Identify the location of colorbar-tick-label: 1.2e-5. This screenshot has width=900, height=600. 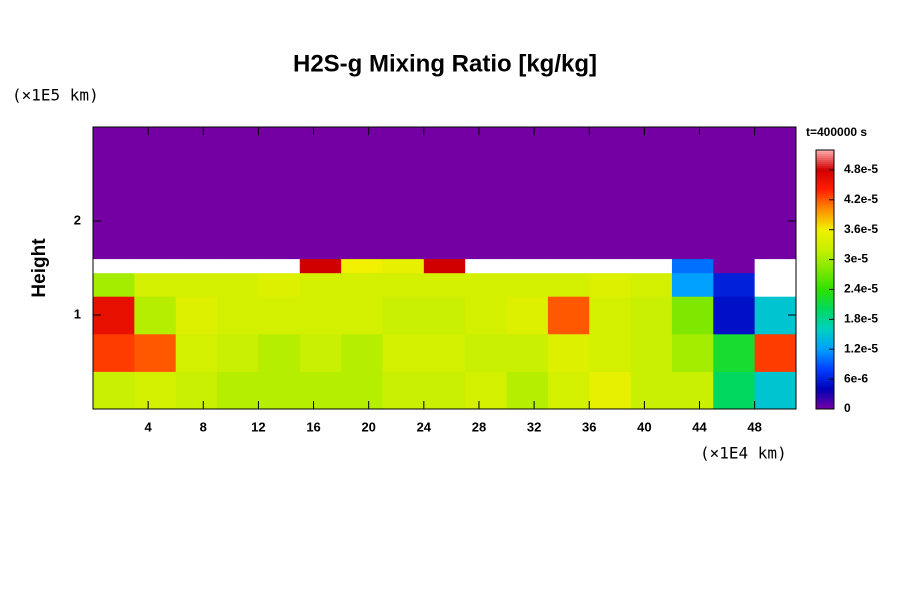
(861, 348).